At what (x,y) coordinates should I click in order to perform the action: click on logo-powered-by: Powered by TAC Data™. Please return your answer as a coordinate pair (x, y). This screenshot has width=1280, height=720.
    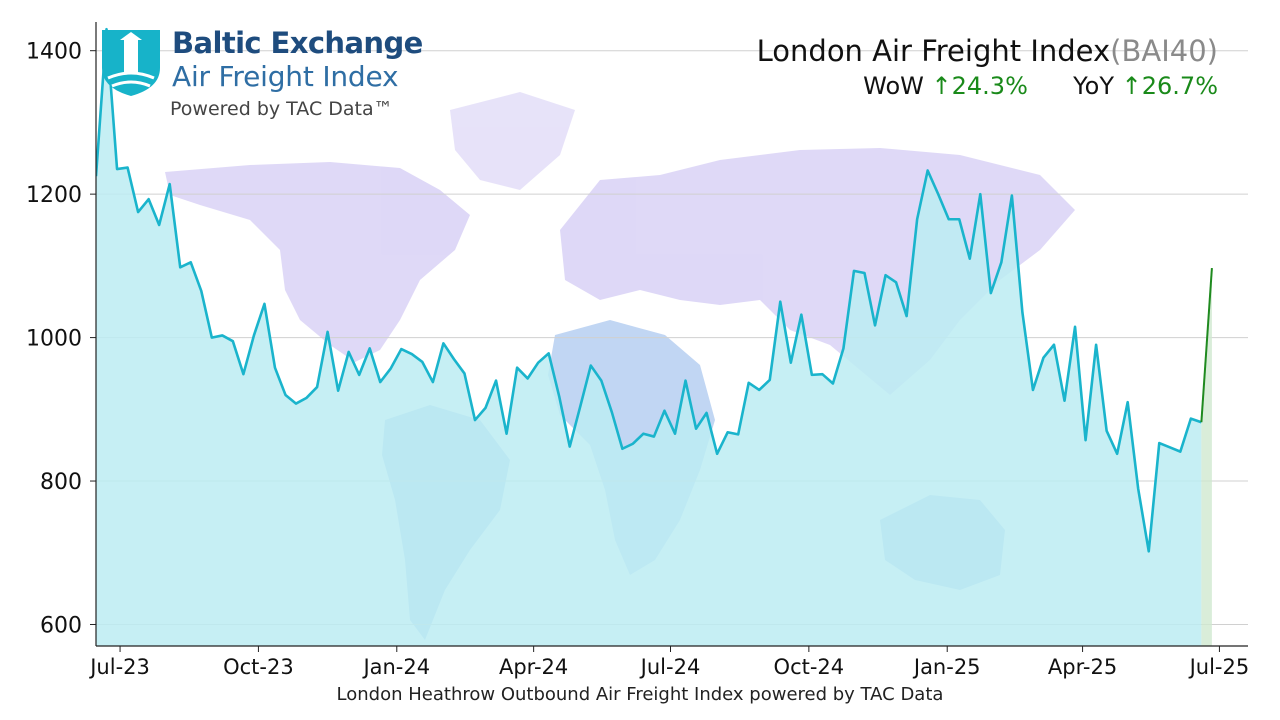
    Looking at the image, I should click on (281, 109).